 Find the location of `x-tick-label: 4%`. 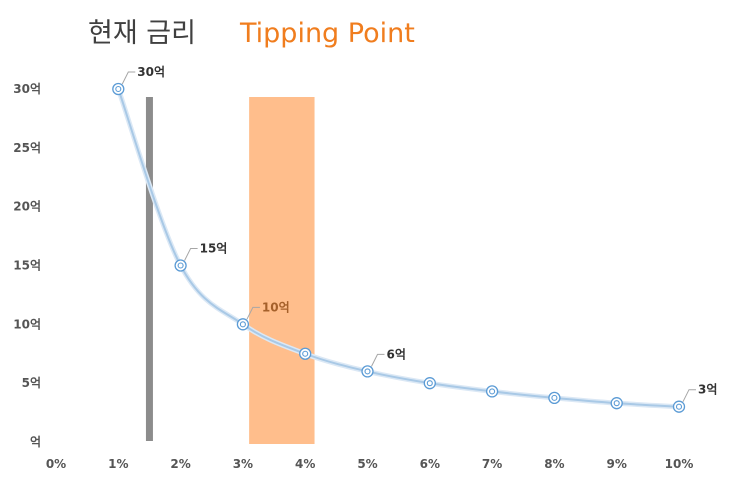

x-tick-label: 4% is located at coordinates (305, 464).